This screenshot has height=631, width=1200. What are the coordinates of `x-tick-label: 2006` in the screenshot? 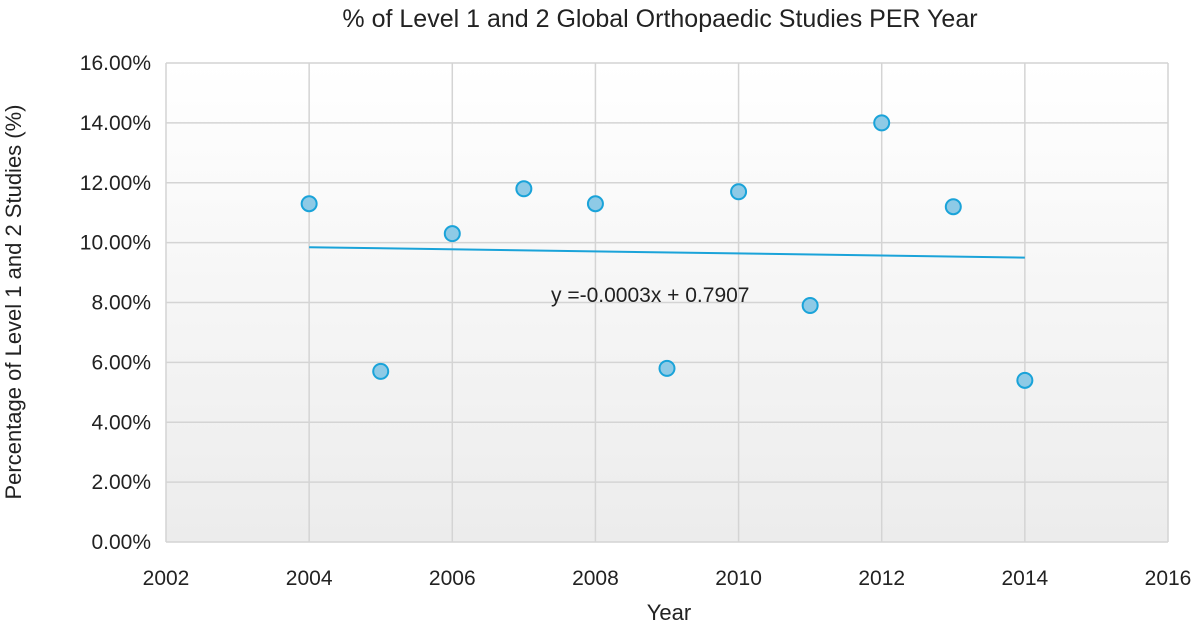 It's located at (452, 578).